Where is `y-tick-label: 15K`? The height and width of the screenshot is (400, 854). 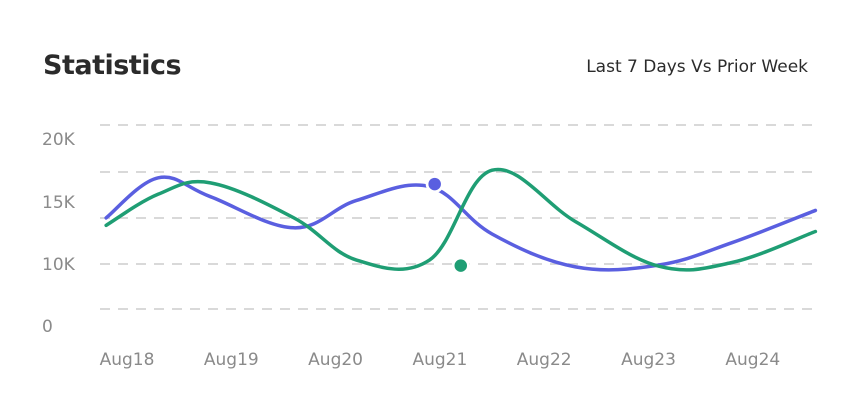
y-tick-label: 15K is located at coordinates (59, 203).